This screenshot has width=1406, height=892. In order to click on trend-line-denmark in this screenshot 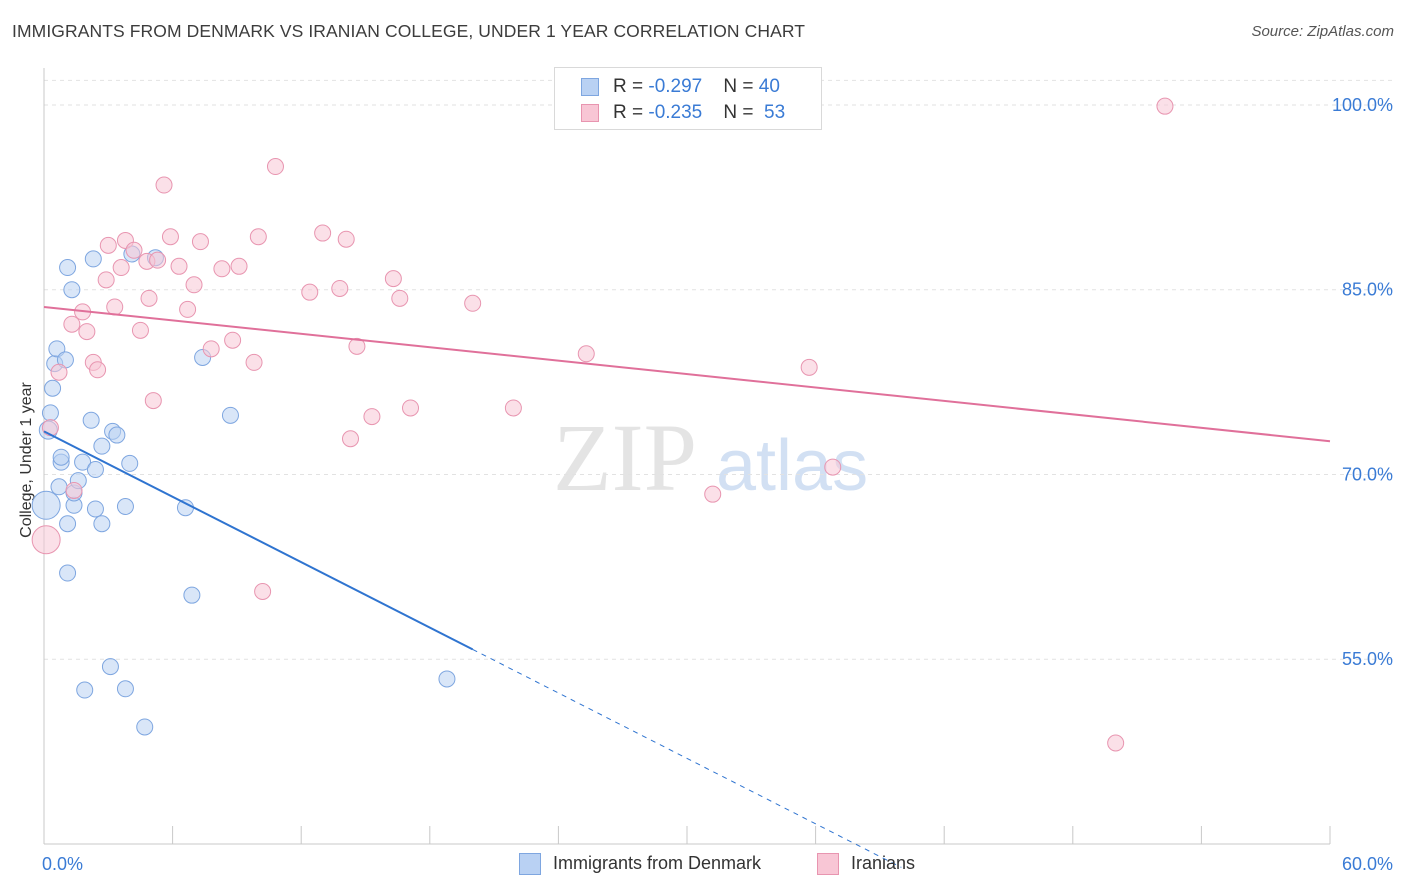, I will do `click(258, 540)`.